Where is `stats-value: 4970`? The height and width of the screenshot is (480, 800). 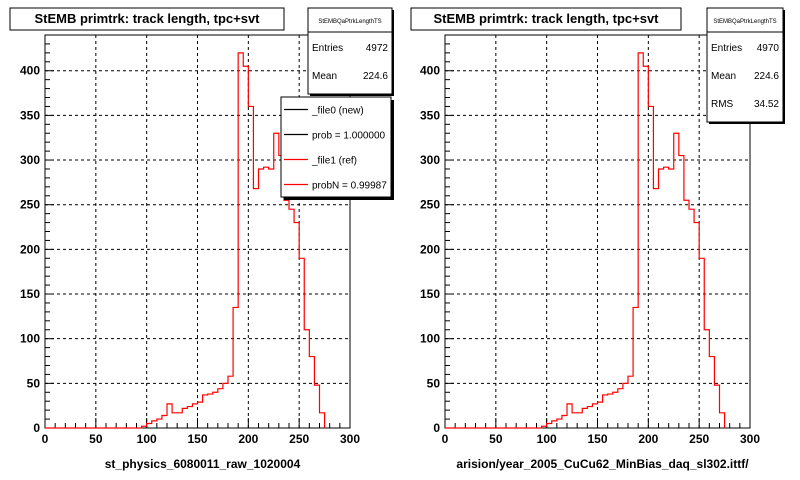 stats-value: 4970 is located at coordinates (768, 48).